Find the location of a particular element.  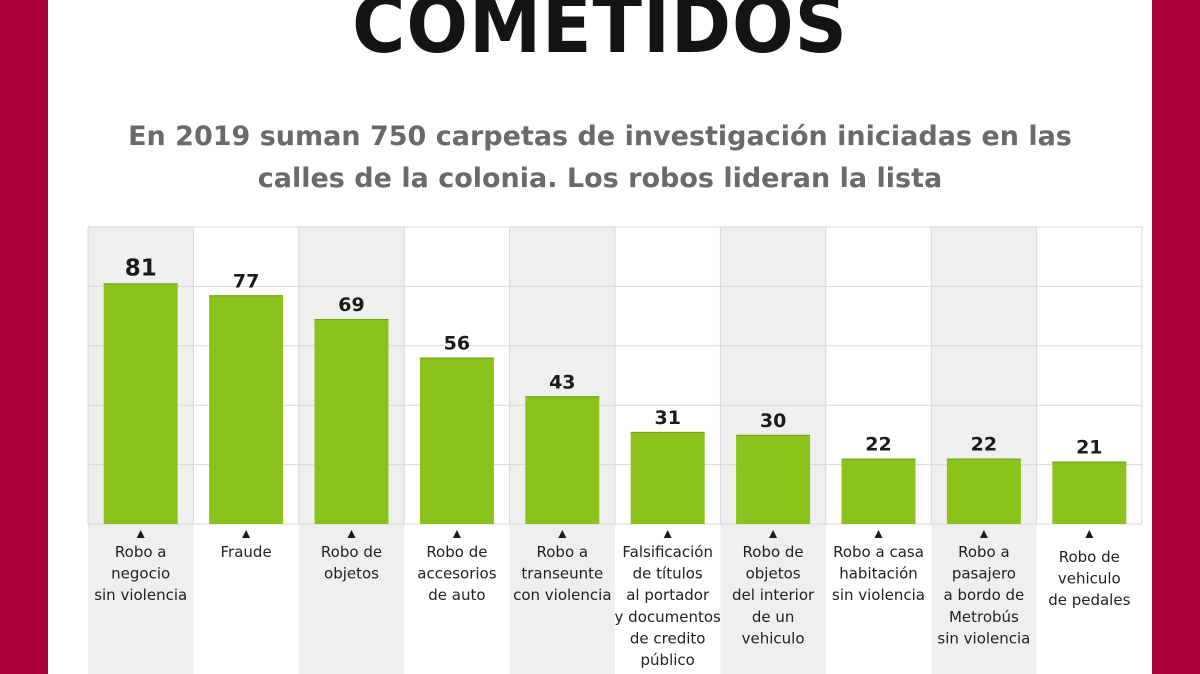

category-label-4-line-2: accesorios is located at coordinates (456, 574).